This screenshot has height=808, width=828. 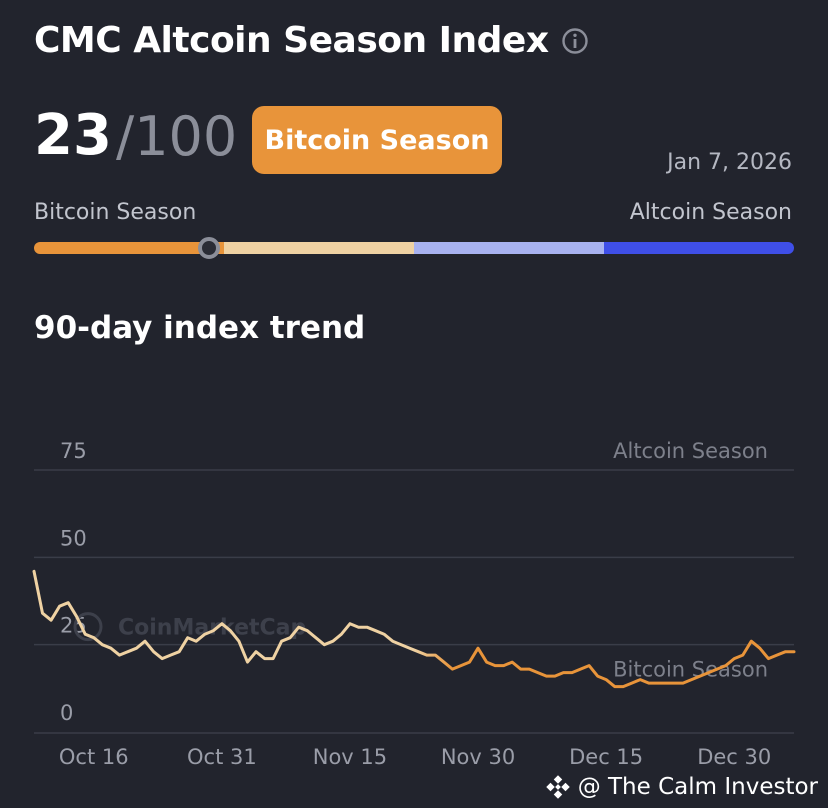 What do you see at coordinates (73, 538) in the screenshot?
I see `y-tick-label: 50` at bounding box center [73, 538].